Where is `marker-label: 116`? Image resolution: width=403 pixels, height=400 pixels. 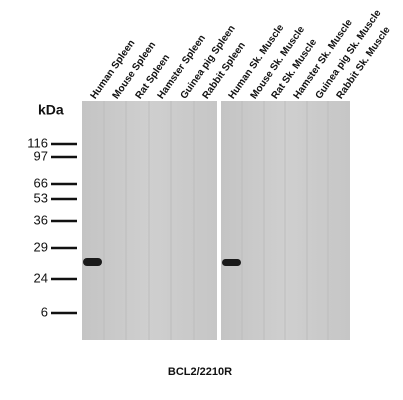 marker-label: 116 is located at coordinates (37, 142).